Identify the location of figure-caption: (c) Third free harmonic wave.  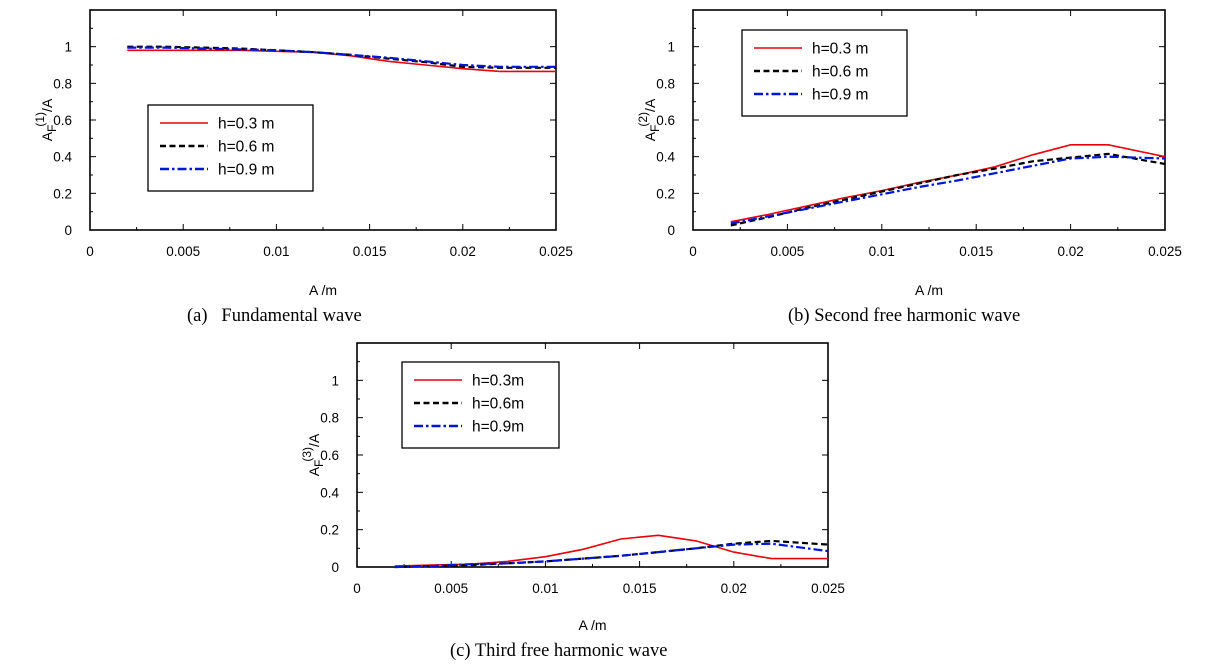
(558, 651).